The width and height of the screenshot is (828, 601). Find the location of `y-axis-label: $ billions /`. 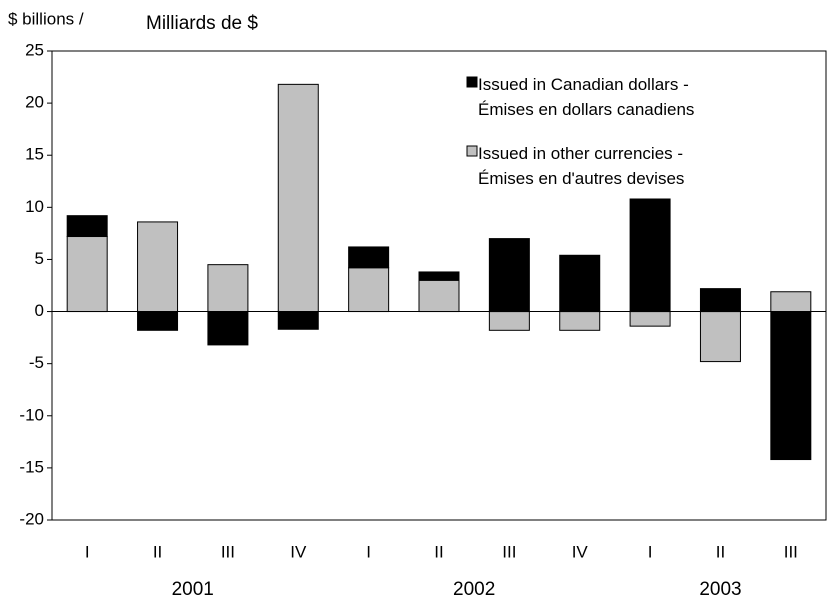

y-axis-label: $ billions / is located at coordinates (46, 18).